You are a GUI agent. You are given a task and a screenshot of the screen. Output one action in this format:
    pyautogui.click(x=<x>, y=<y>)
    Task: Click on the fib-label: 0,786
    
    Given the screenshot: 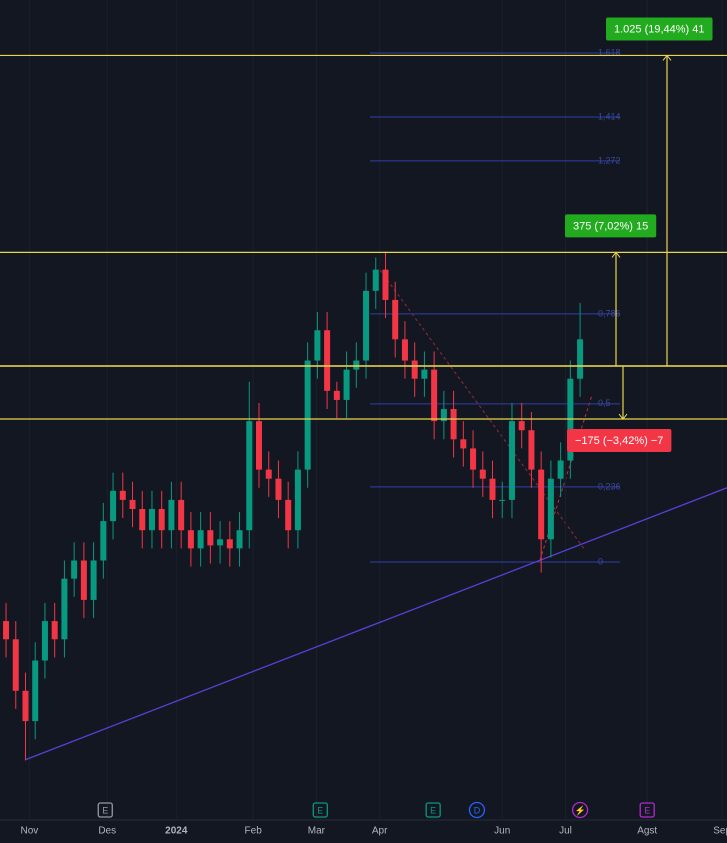 What is the action you would take?
    pyautogui.click(x=609, y=313)
    